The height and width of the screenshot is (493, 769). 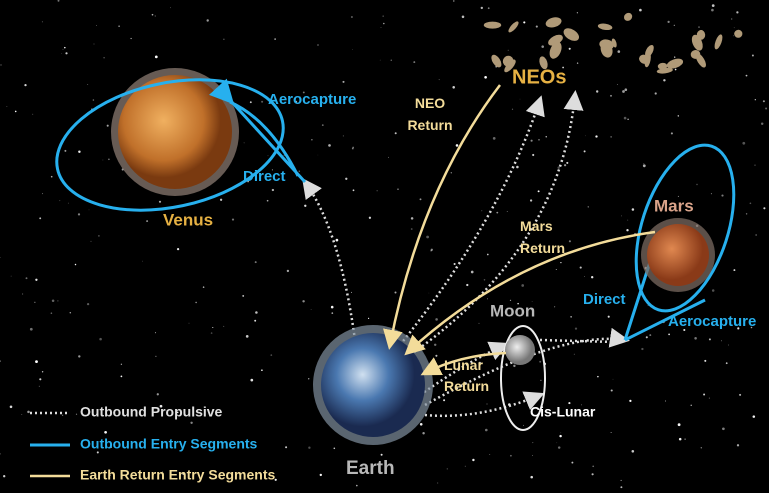 I want to click on lunar-return-label: Lunar Return, so click(x=466, y=375).